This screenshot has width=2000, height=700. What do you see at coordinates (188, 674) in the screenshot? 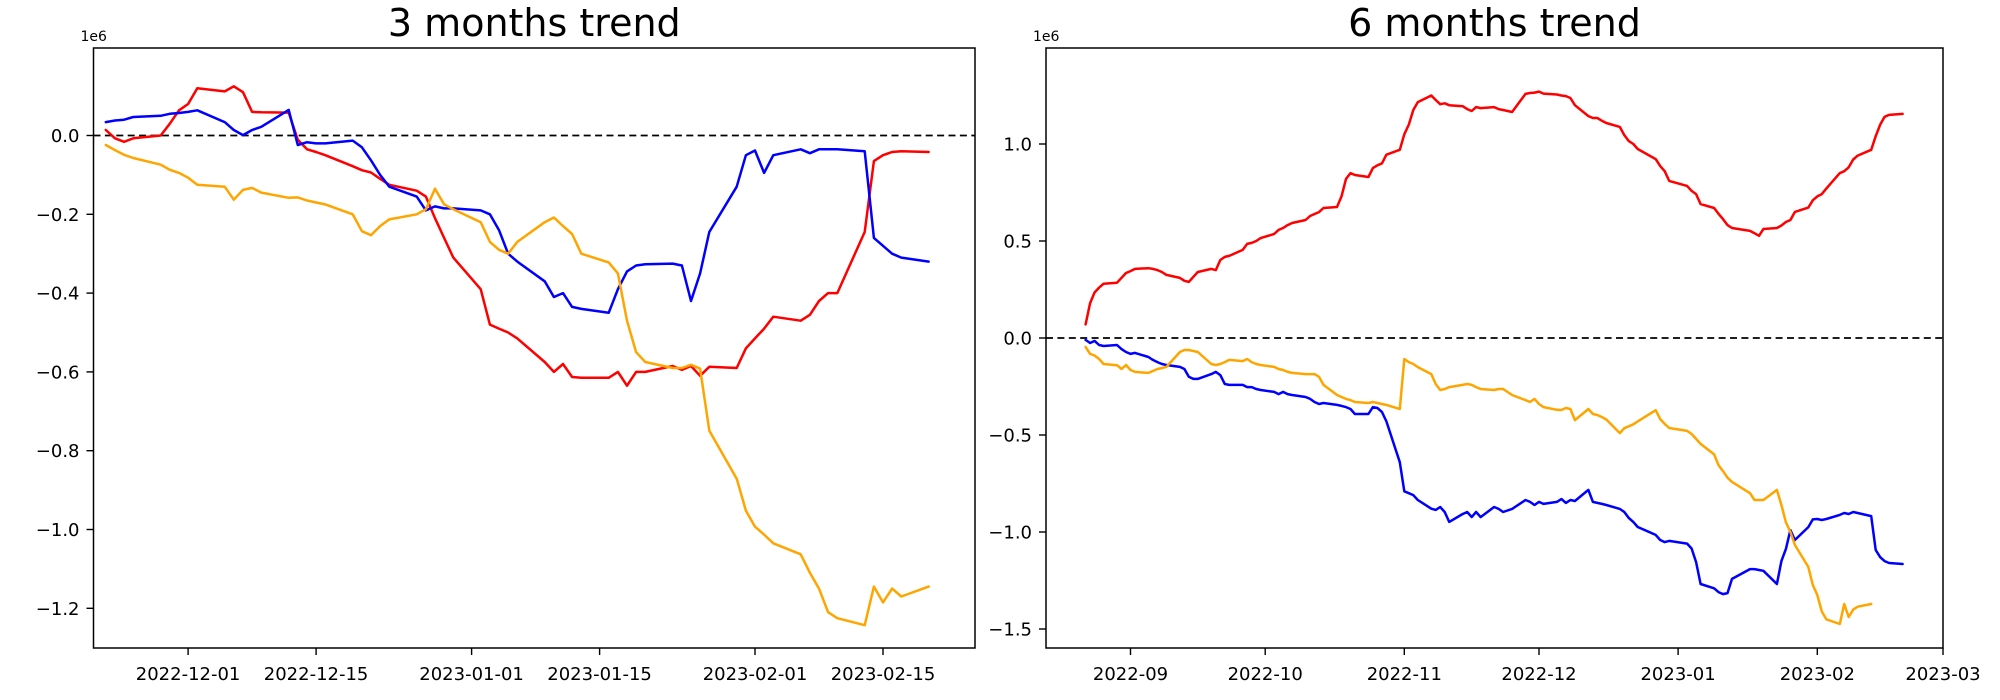
I see `x-tick-label: 2022-12-01` at bounding box center [188, 674].